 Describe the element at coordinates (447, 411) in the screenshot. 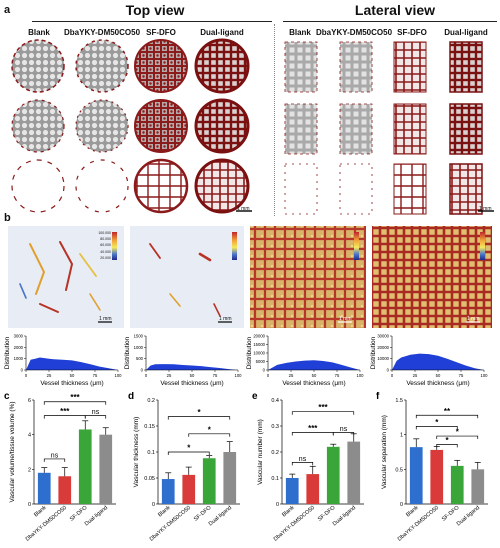

I see `significance-label: **` at that location.